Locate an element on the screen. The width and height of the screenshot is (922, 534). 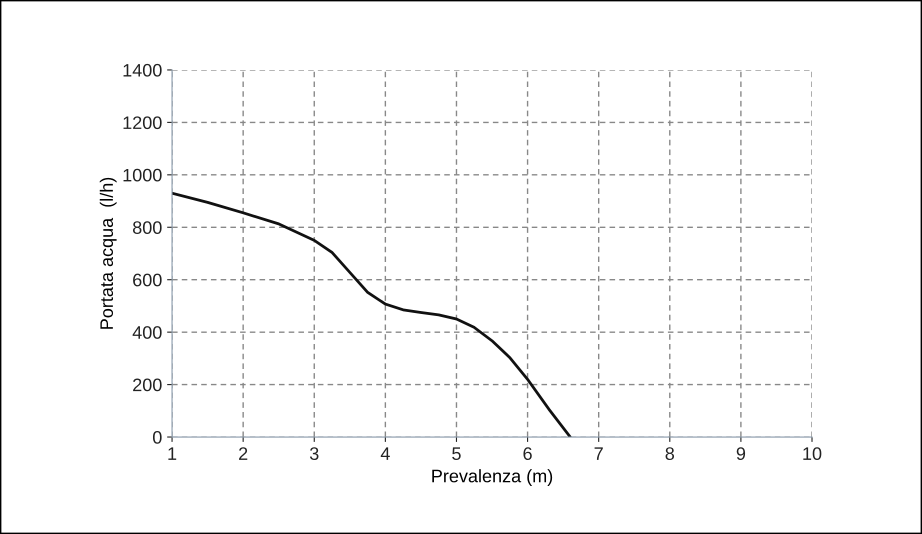
y-tick-label: 400 is located at coordinates (147, 332).